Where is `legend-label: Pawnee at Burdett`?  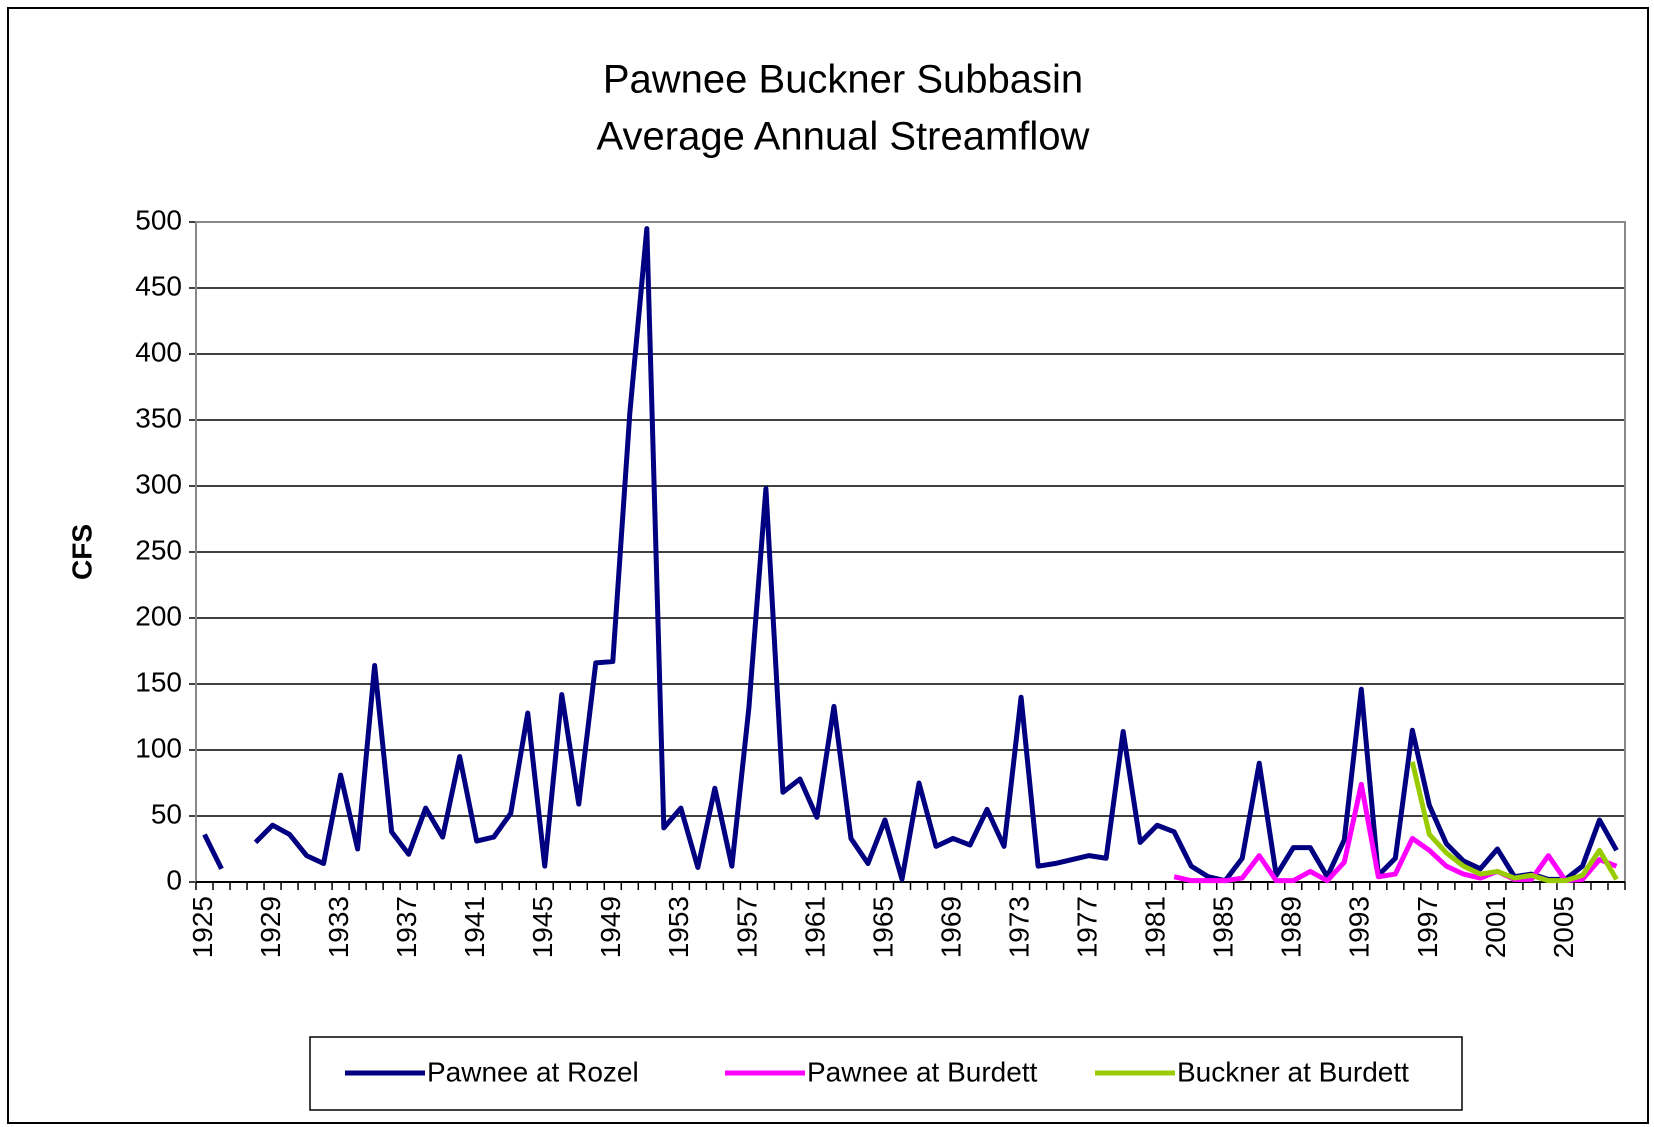
legend-label: Pawnee at Burdett is located at coordinates (922, 1071).